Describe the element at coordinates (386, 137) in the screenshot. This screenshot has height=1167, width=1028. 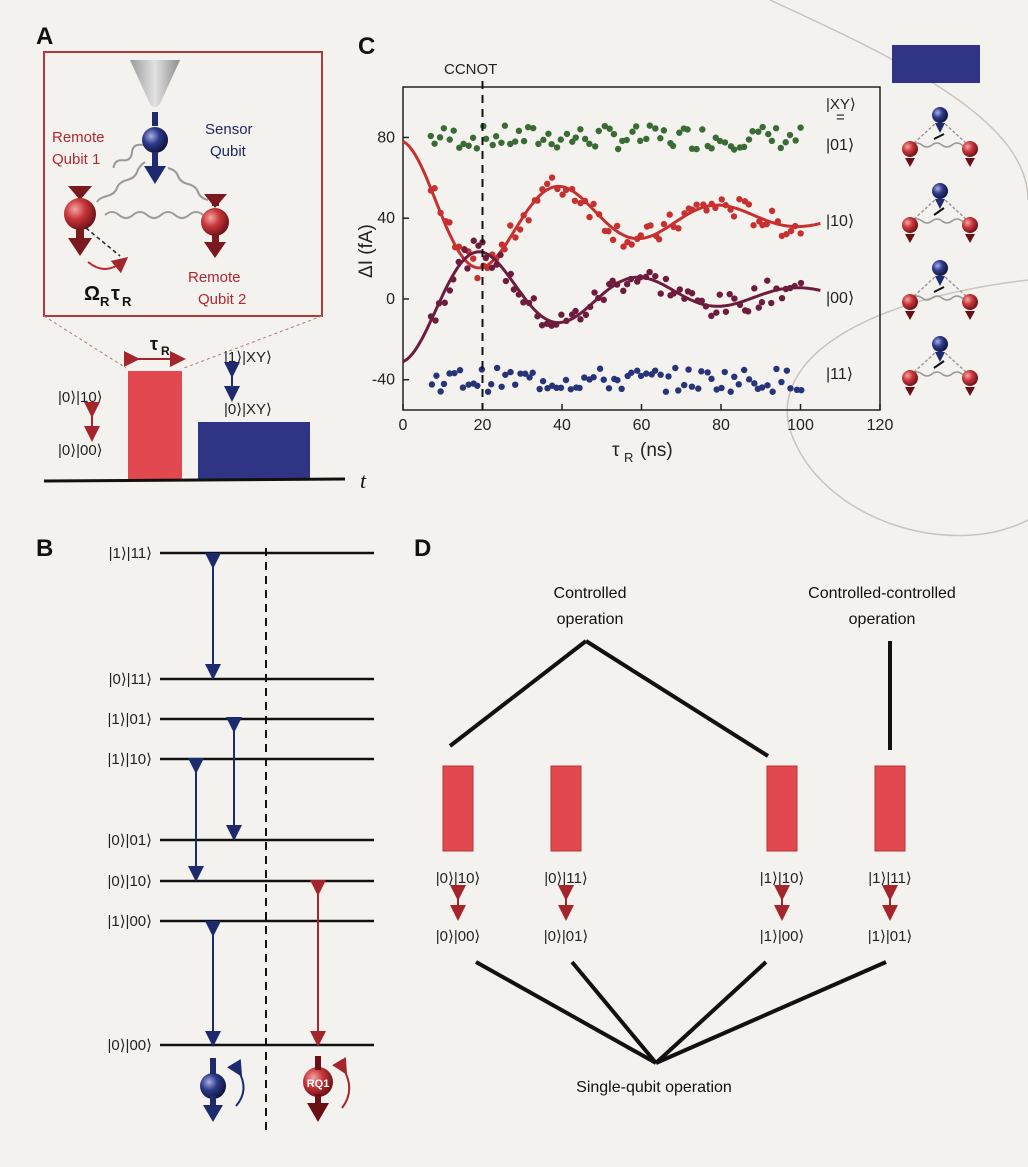
I see `y-tick-label: 80` at that location.